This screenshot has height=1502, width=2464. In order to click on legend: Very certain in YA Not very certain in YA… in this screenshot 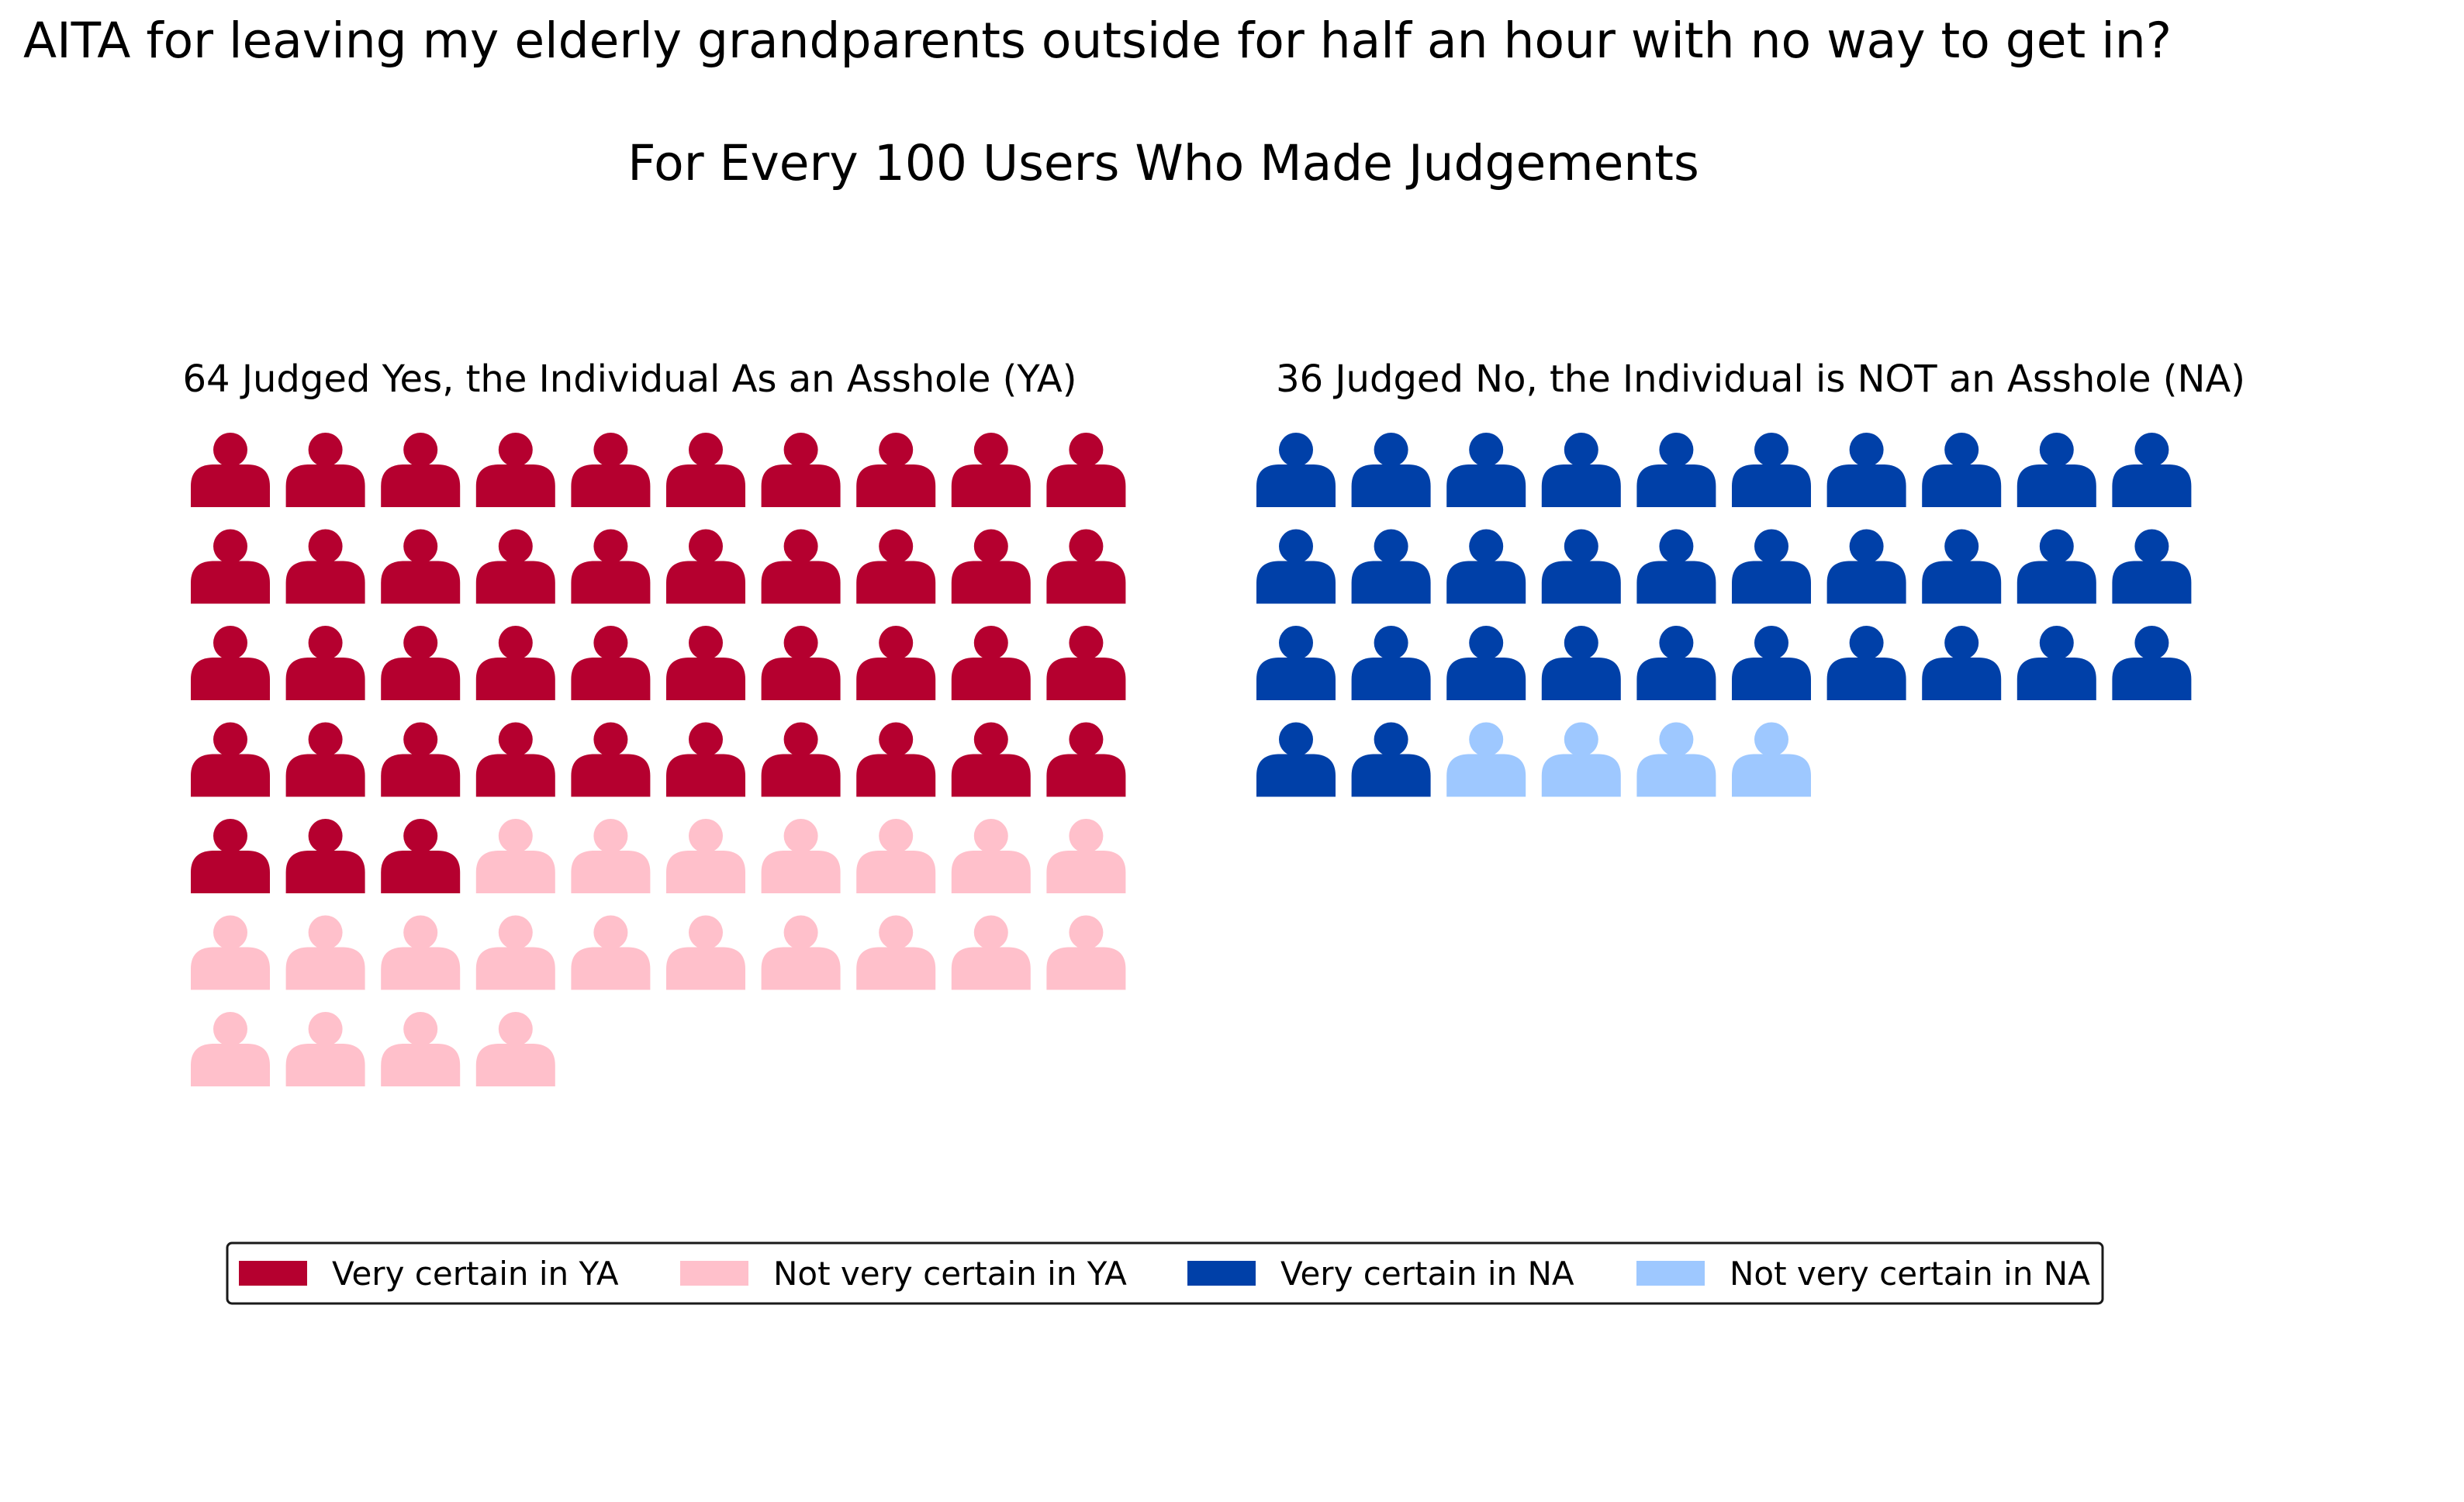, I will do `click(1165, 1273)`.